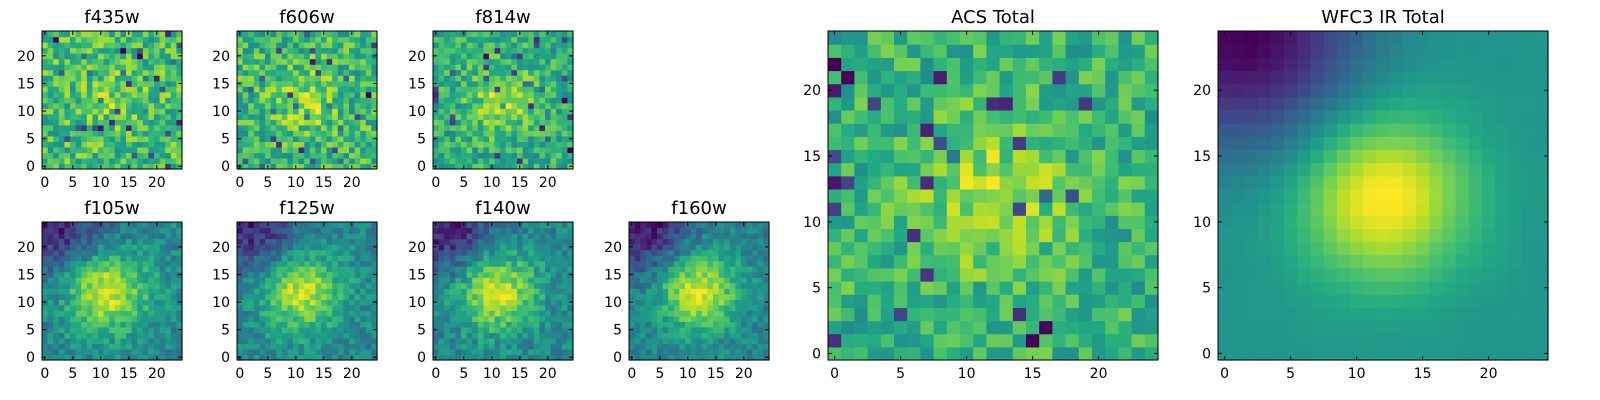  What do you see at coordinates (417, 84) in the screenshot?
I see `y-tick-label: 15` at bounding box center [417, 84].